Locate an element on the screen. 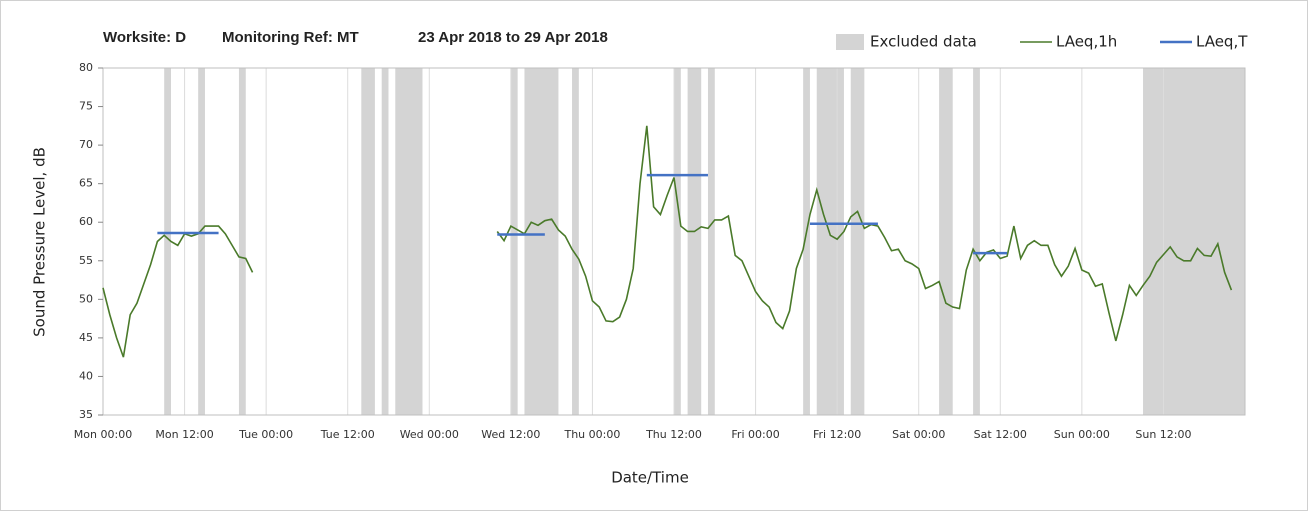 The image size is (1309, 512). x-tick-label: Wed 12:00 is located at coordinates (510, 434).